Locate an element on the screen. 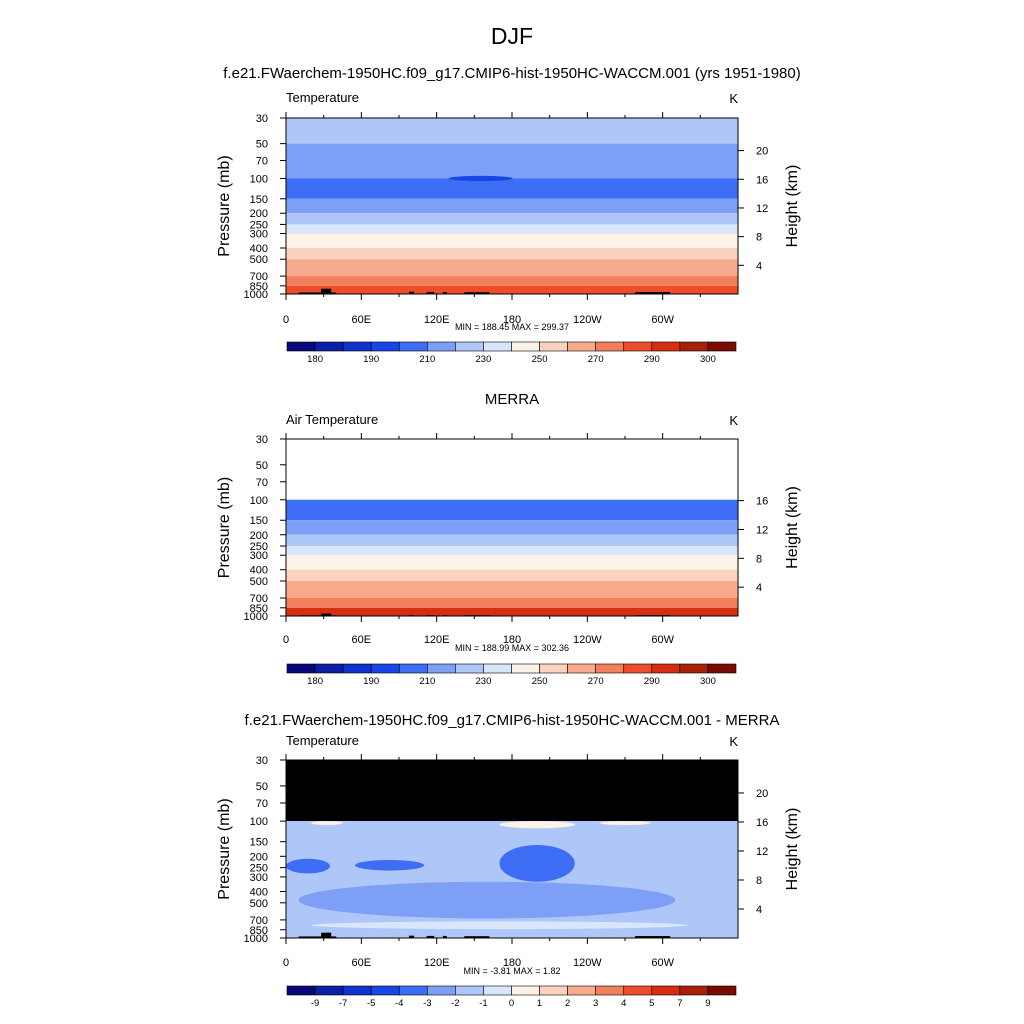 The height and width of the screenshot is (1024, 1024). colorbar-label: -1 is located at coordinates (483, 1003).